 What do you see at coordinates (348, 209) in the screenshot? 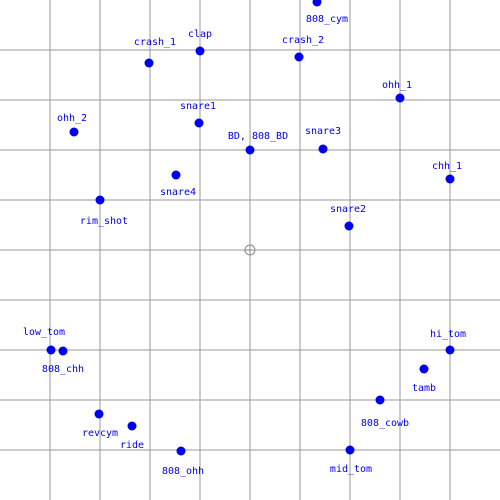
I see `point-label: snare2` at bounding box center [348, 209].